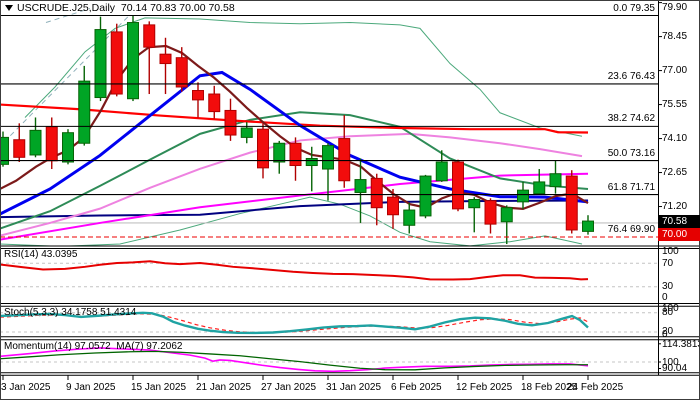 The image size is (700, 400). Describe the element at coordinates (670, 362) in the screenshot. I see `momentum-axis-label: 100` at that location.